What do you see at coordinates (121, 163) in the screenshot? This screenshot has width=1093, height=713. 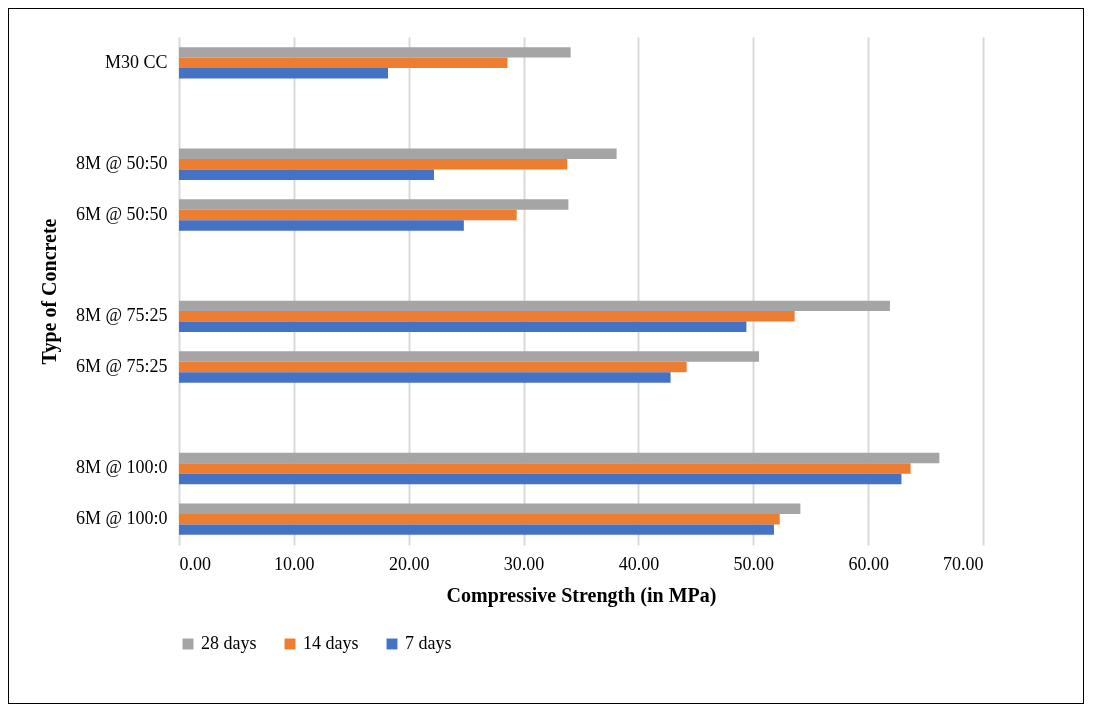 I see `y-tick-label: 8M @ 50:50` at bounding box center [121, 163].